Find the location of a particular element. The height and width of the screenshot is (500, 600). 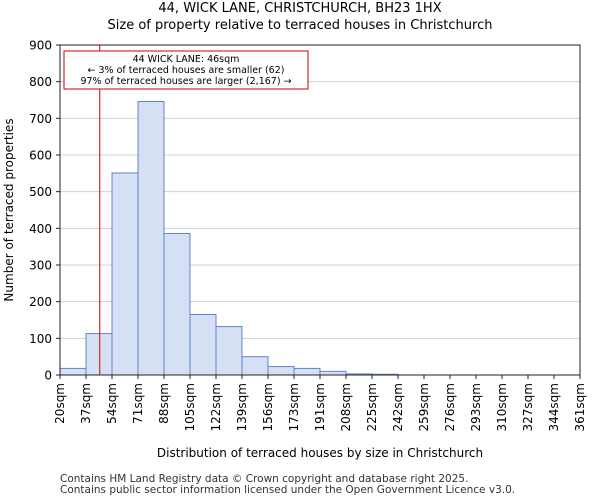

y-tick-label: 200 is located at coordinates (40, 302).